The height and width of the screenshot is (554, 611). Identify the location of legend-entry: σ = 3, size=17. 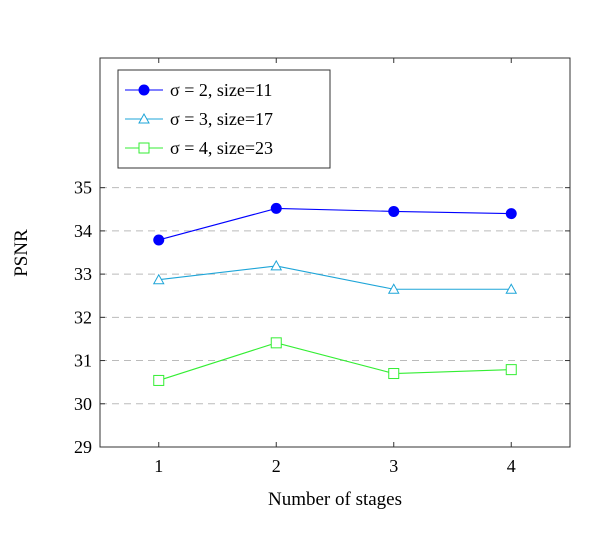
(199, 119).